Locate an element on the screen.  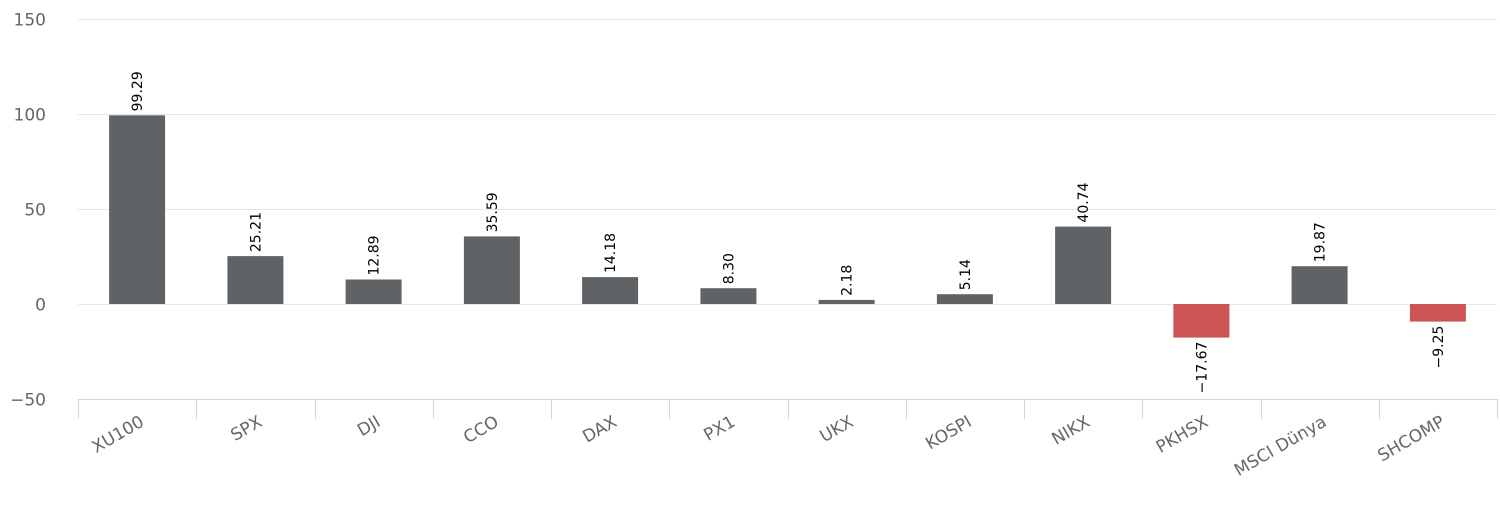
x-tick-label: CCO is located at coordinates (481, 430).